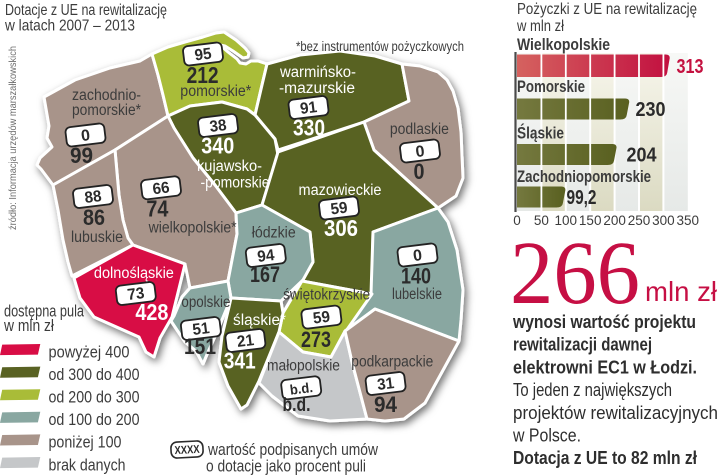 This screenshot has height=475, width=720. I want to click on svg-text: wielkopolskie*, so click(192, 228).